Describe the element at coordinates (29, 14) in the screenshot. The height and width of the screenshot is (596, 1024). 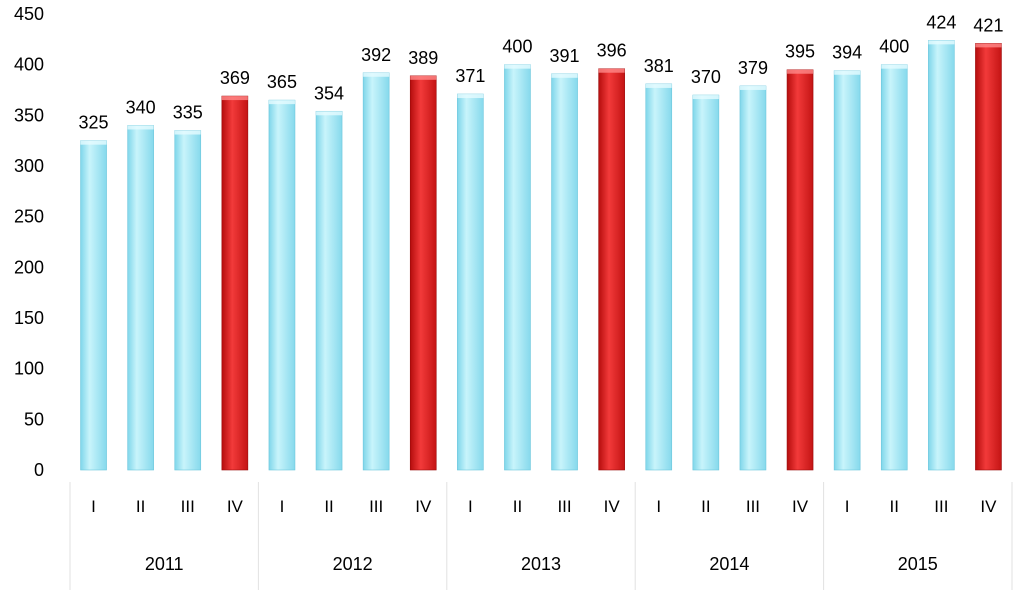
I see `y-tick-label: 450` at that location.